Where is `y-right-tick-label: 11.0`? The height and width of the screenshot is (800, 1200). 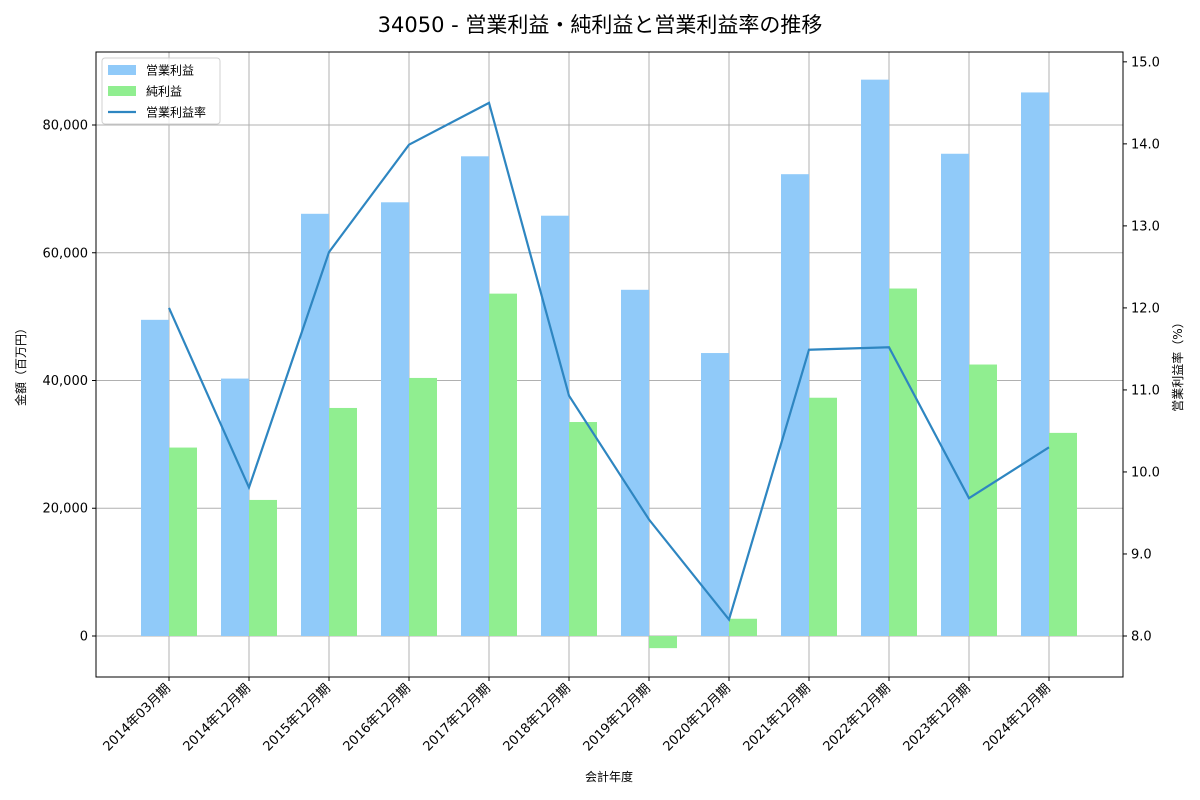
y-right-tick-label: 11.0 is located at coordinates (1145, 390).